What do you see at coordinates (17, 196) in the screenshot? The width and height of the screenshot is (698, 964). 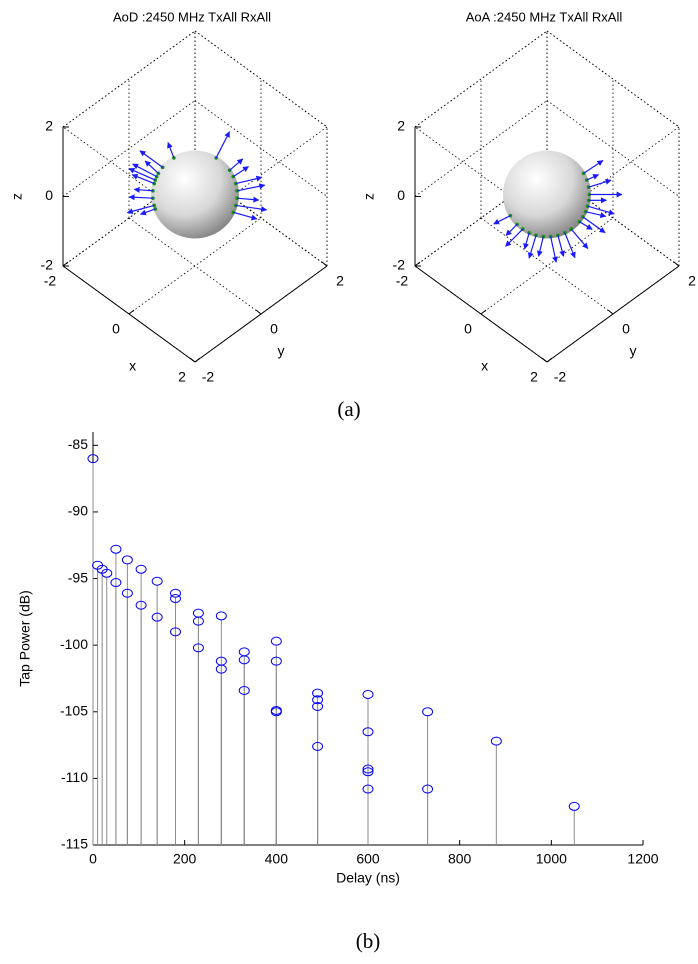 I see `z-axis-label: z` at bounding box center [17, 196].